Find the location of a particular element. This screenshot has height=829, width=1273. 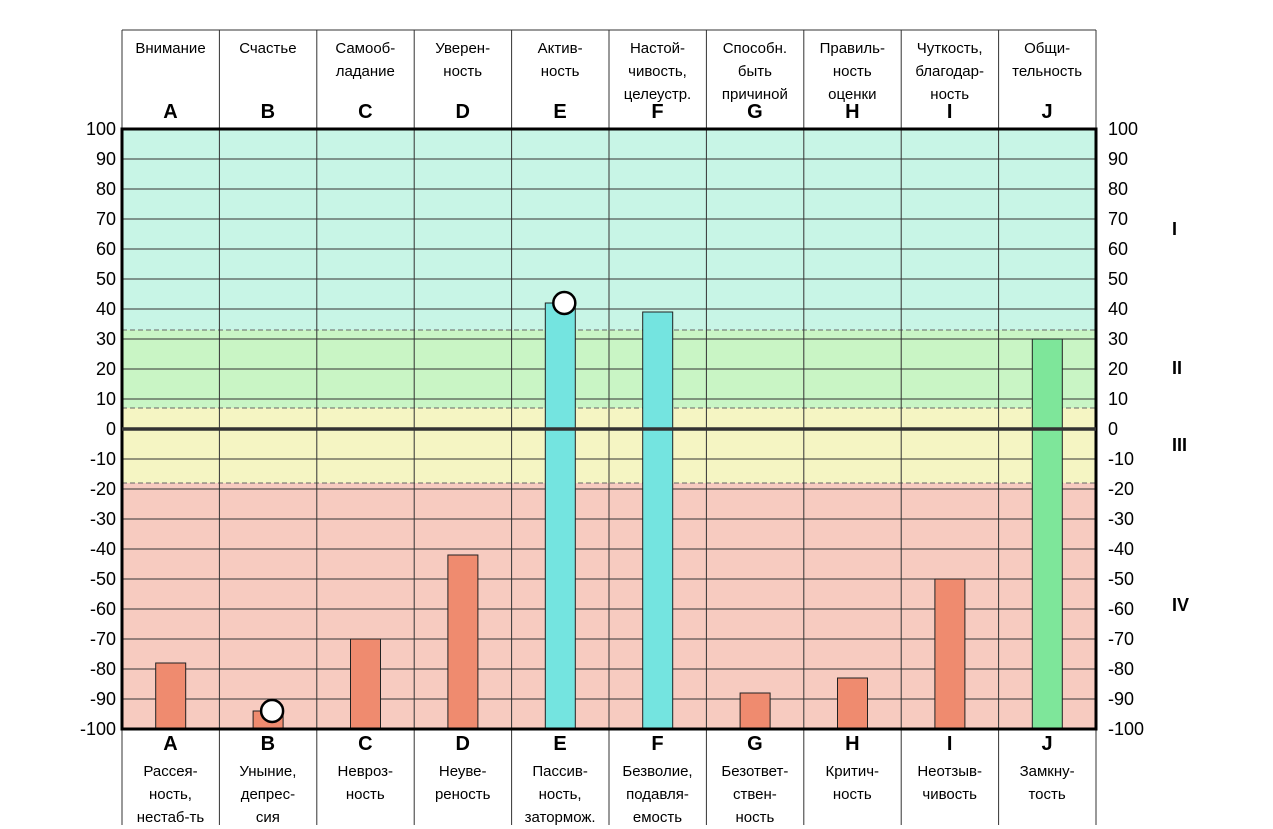

top-letter-G: G is located at coordinates (755, 112).